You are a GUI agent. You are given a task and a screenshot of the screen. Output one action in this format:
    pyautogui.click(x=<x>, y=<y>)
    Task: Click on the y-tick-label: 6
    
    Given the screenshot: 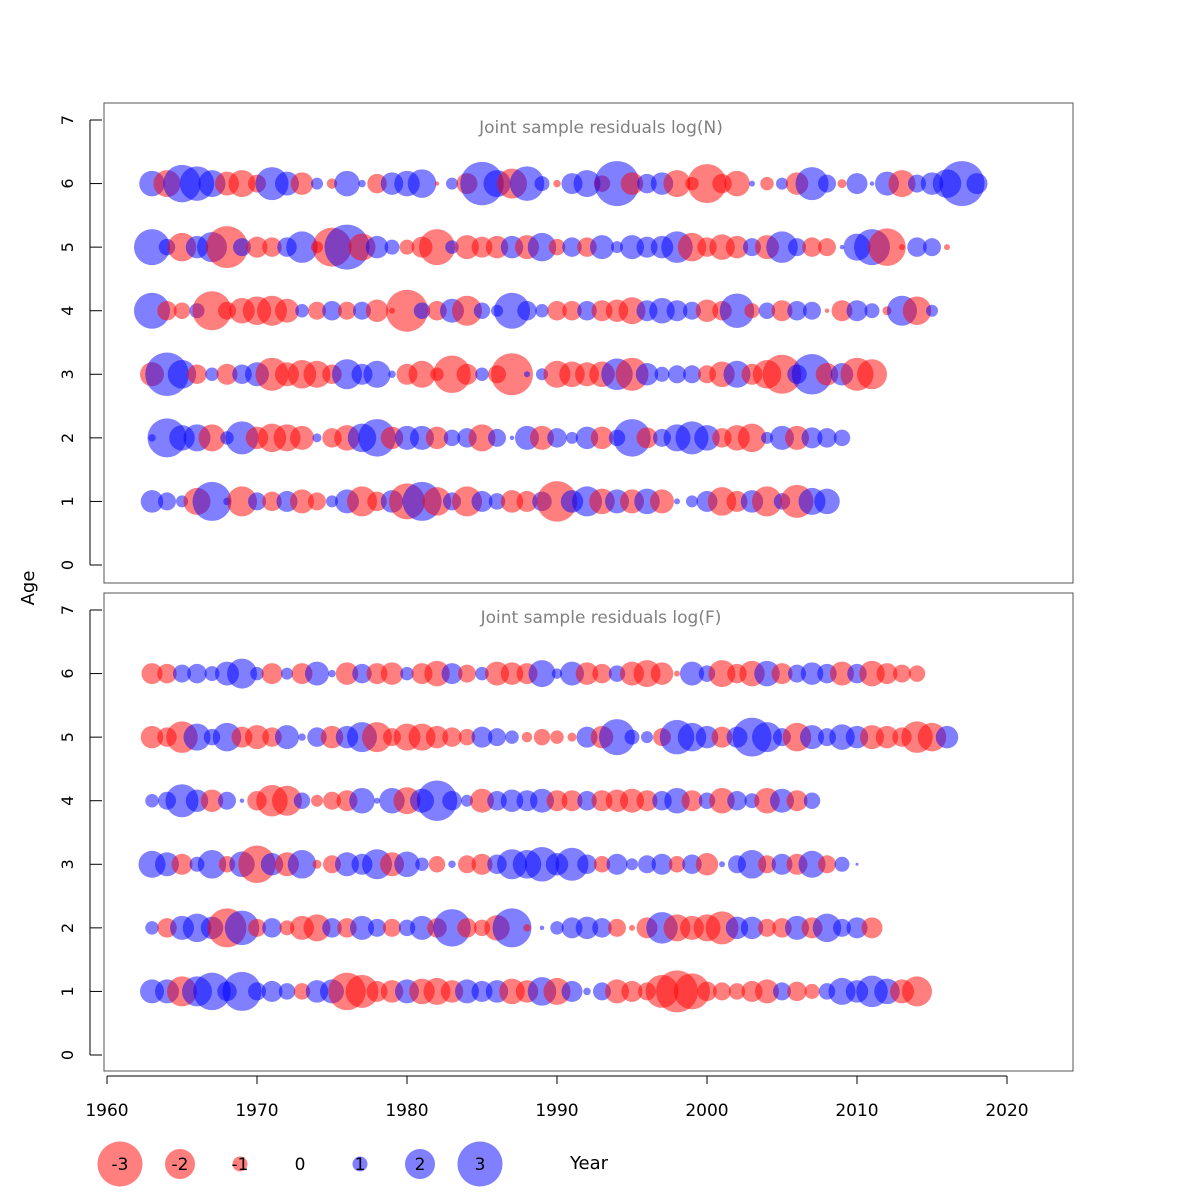 What is the action you would take?
    pyautogui.click(x=67, y=673)
    